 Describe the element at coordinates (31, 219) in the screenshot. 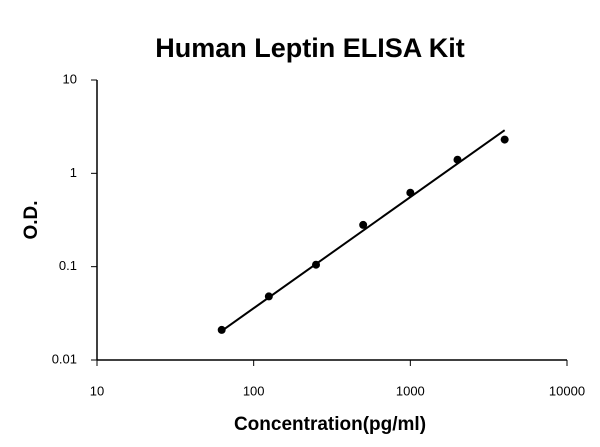

I see `y-axis-label: O.D.` at that location.